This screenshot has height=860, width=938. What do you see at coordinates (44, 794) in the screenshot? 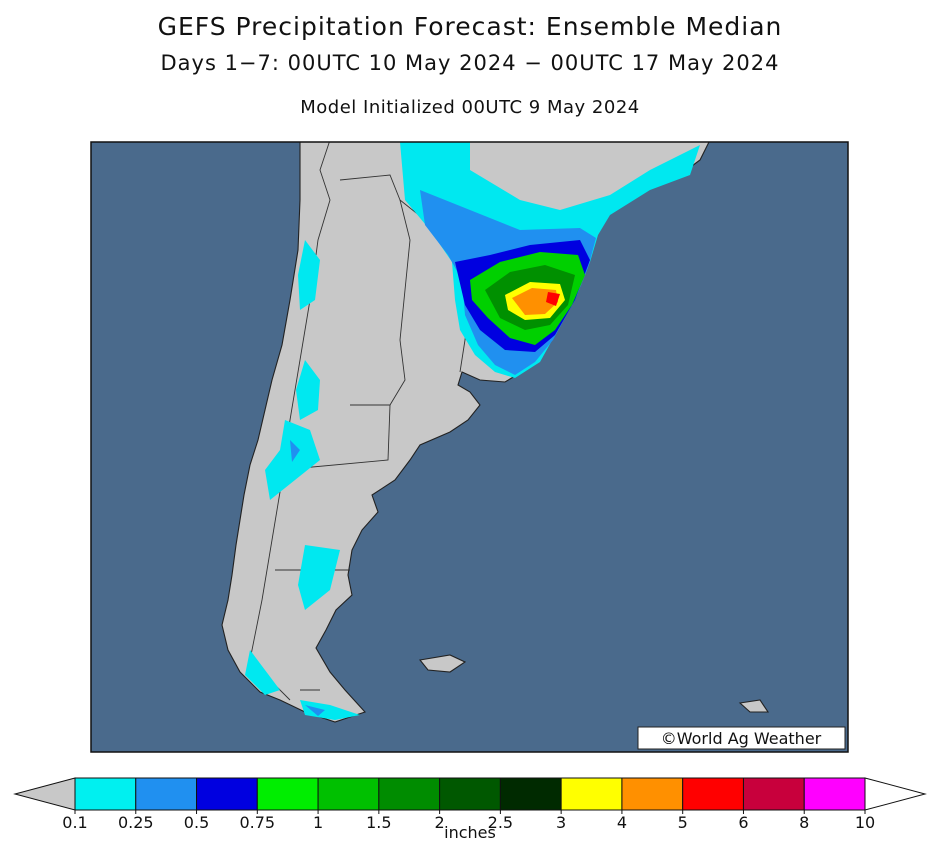
I see `colorbar-under` at bounding box center [44, 794].